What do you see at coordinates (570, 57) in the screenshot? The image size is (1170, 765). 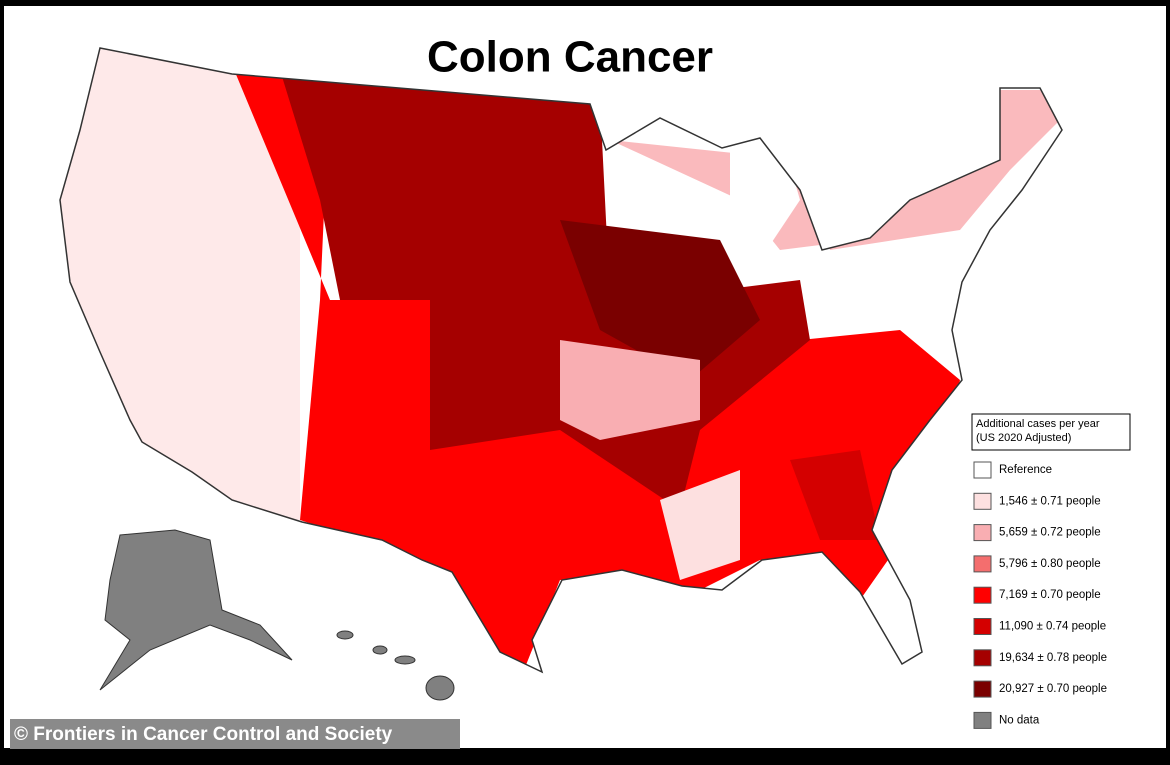 I see `map-title: Colon Cancer` at bounding box center [570, 57].